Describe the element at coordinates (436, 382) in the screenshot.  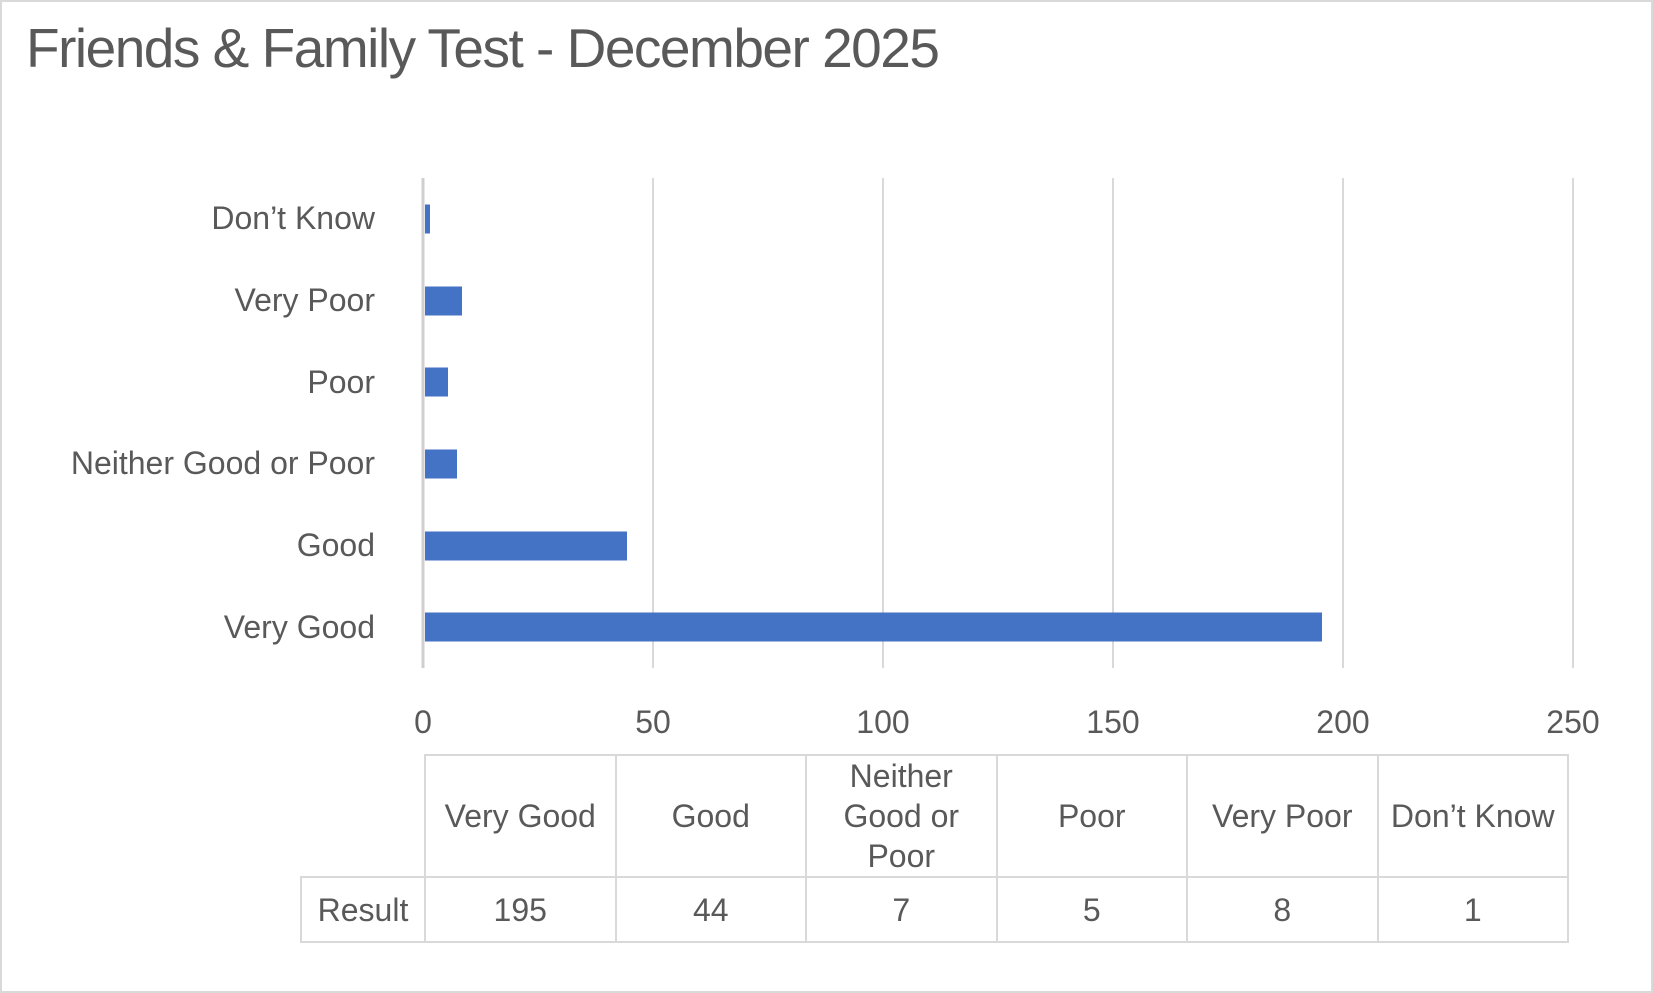
I see `bar-poor` at that location.